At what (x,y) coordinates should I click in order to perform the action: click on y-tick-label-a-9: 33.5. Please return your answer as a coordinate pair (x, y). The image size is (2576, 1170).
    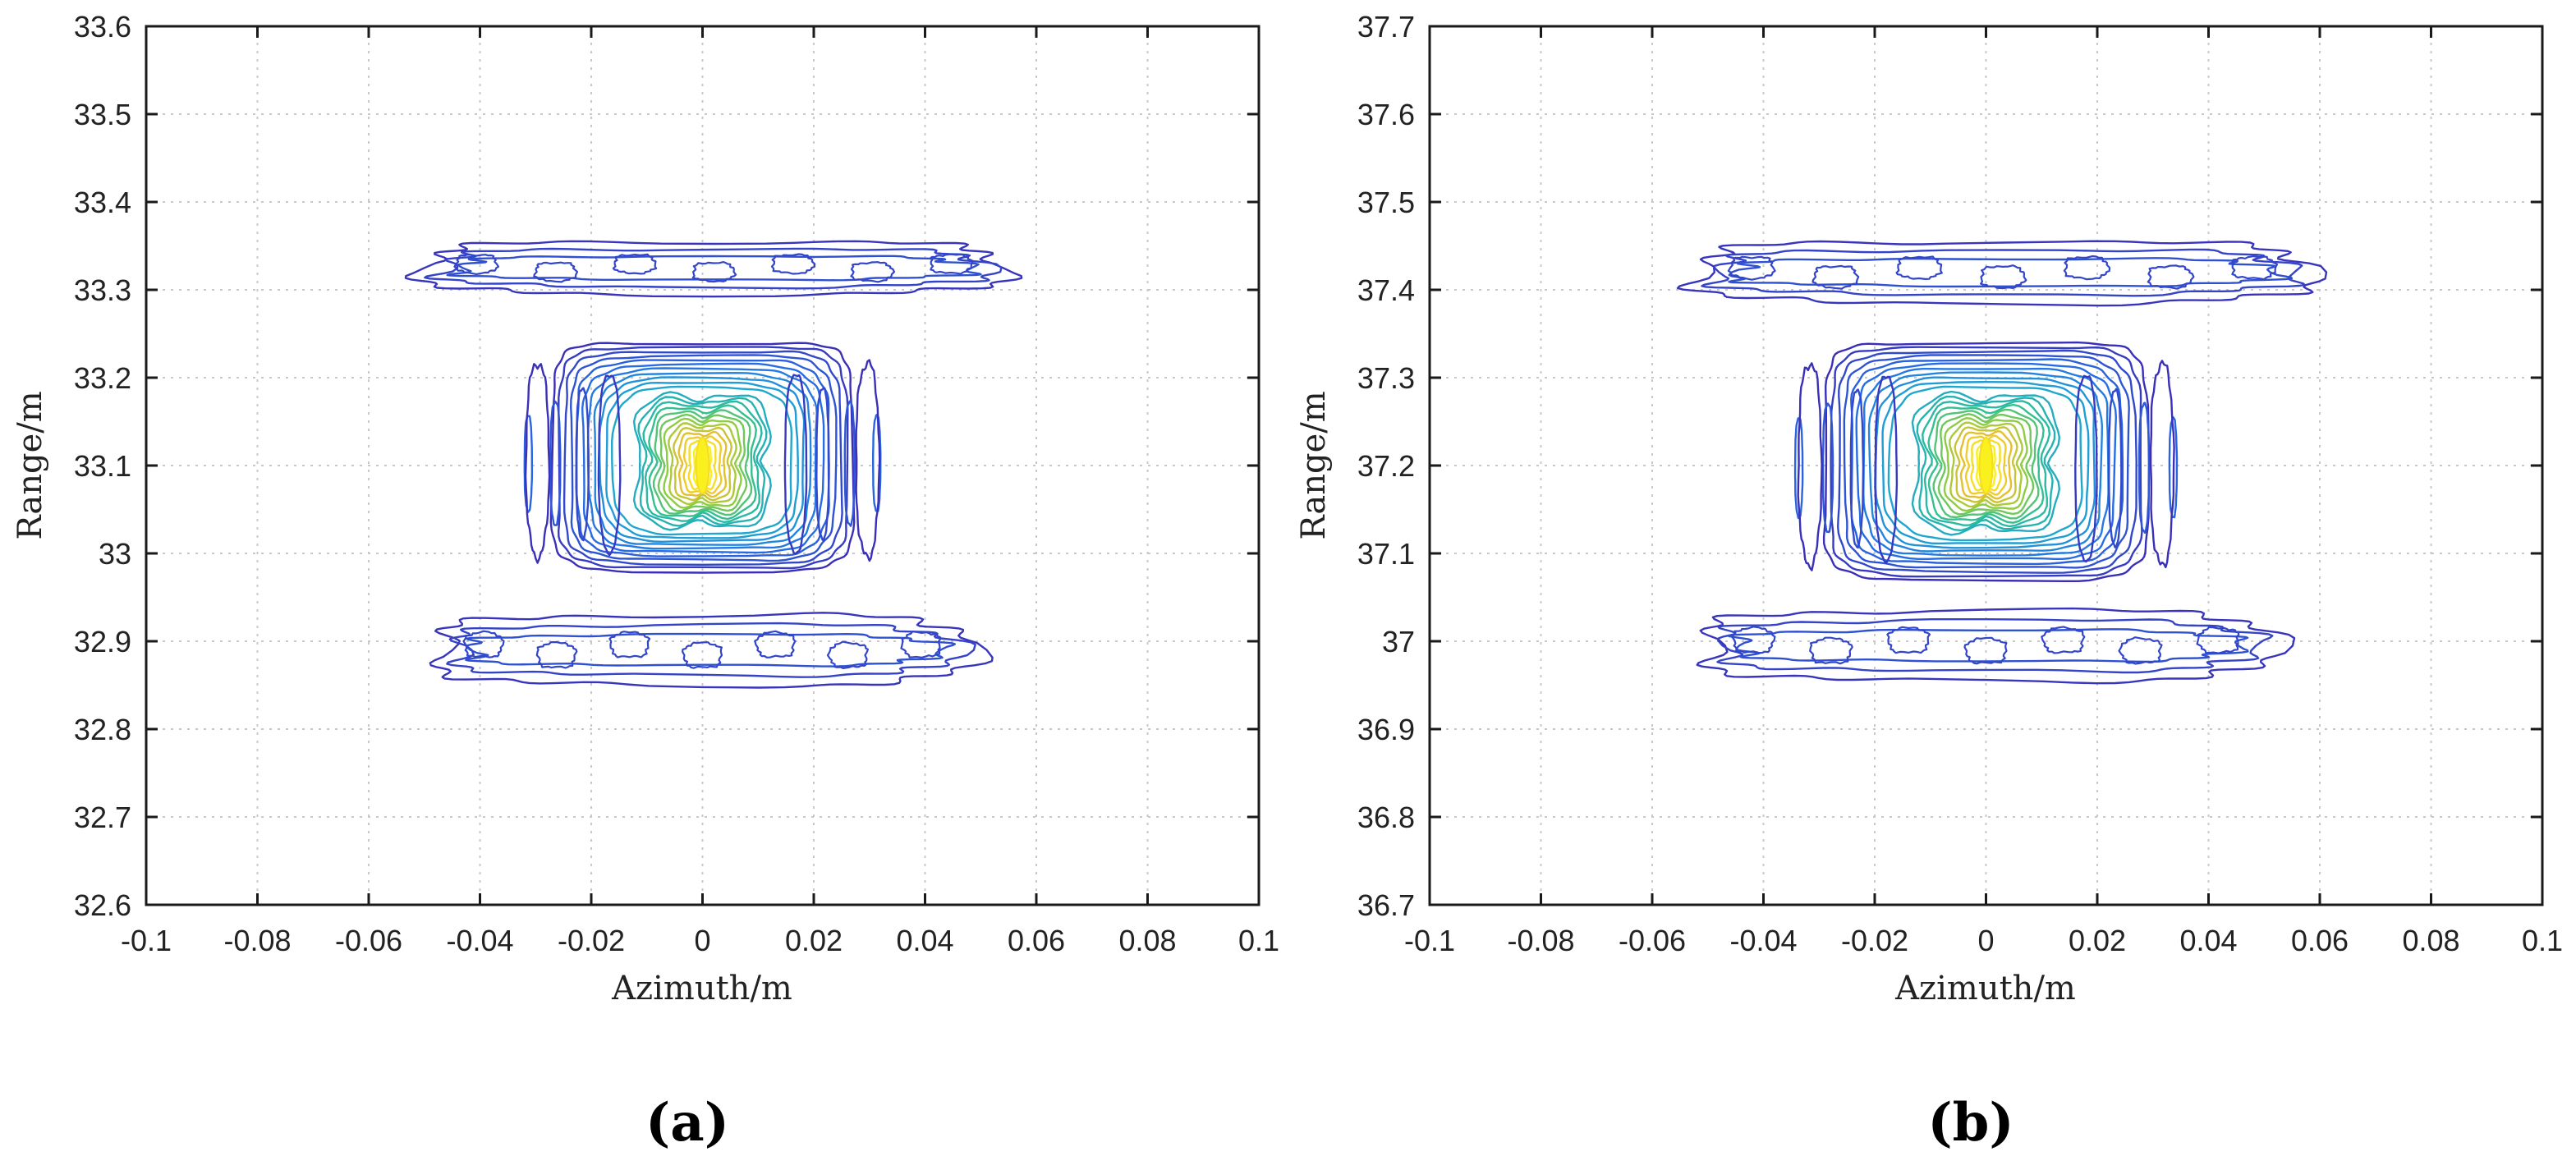
    Looking at the image, I should click on (102, 114).